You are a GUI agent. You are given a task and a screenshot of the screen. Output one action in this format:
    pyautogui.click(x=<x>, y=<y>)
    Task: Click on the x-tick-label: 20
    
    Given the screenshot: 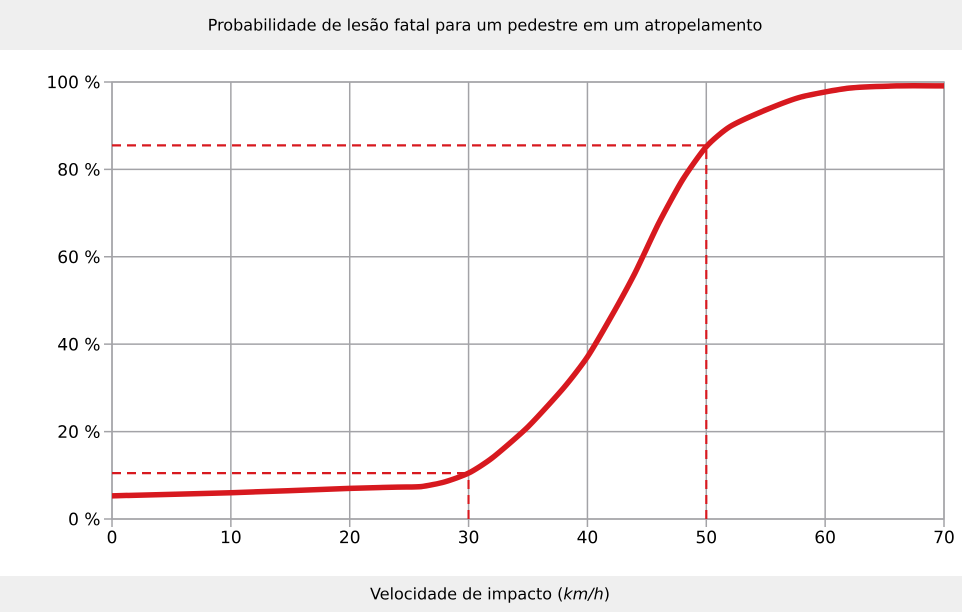 What is the action you would take?
    pyautogui.click(x=350, y=537)
    